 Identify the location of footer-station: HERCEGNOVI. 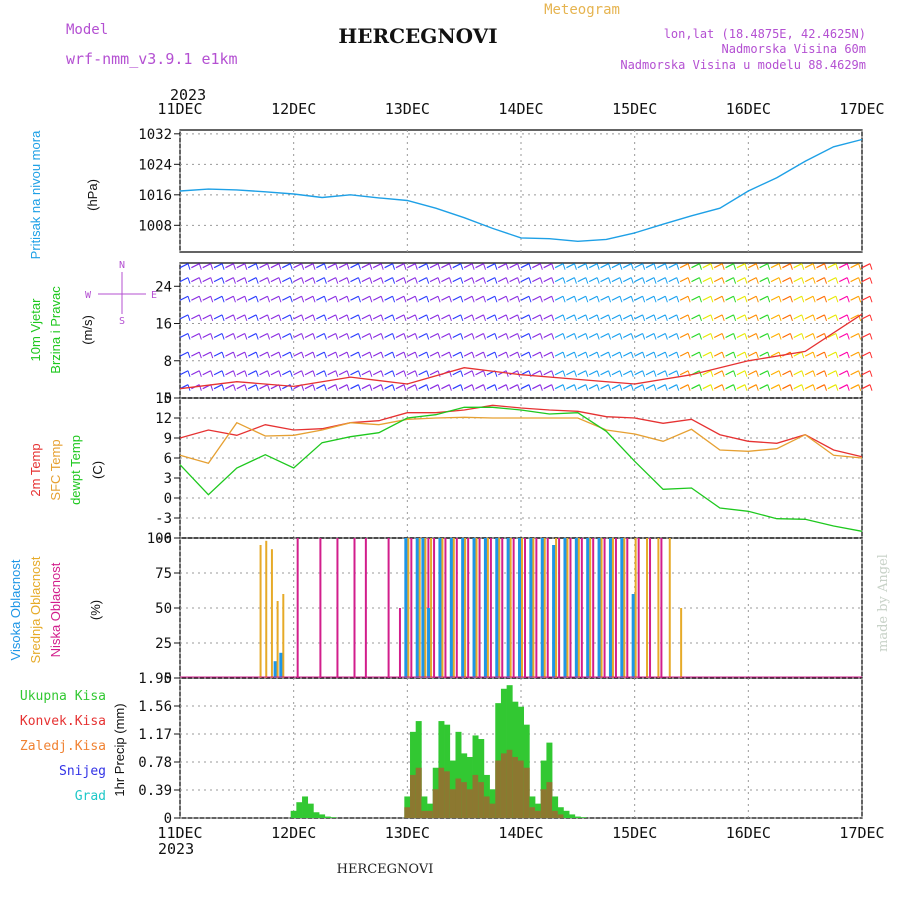
(385, 869).